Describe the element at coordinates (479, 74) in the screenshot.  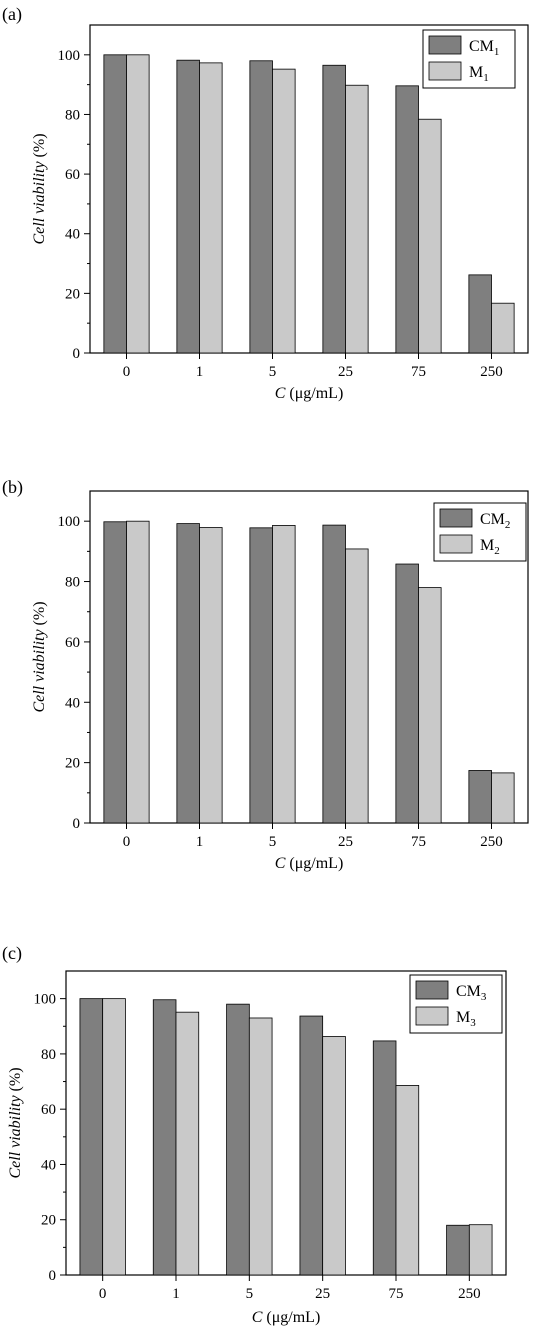
I see `legend-label: M1` at that location.